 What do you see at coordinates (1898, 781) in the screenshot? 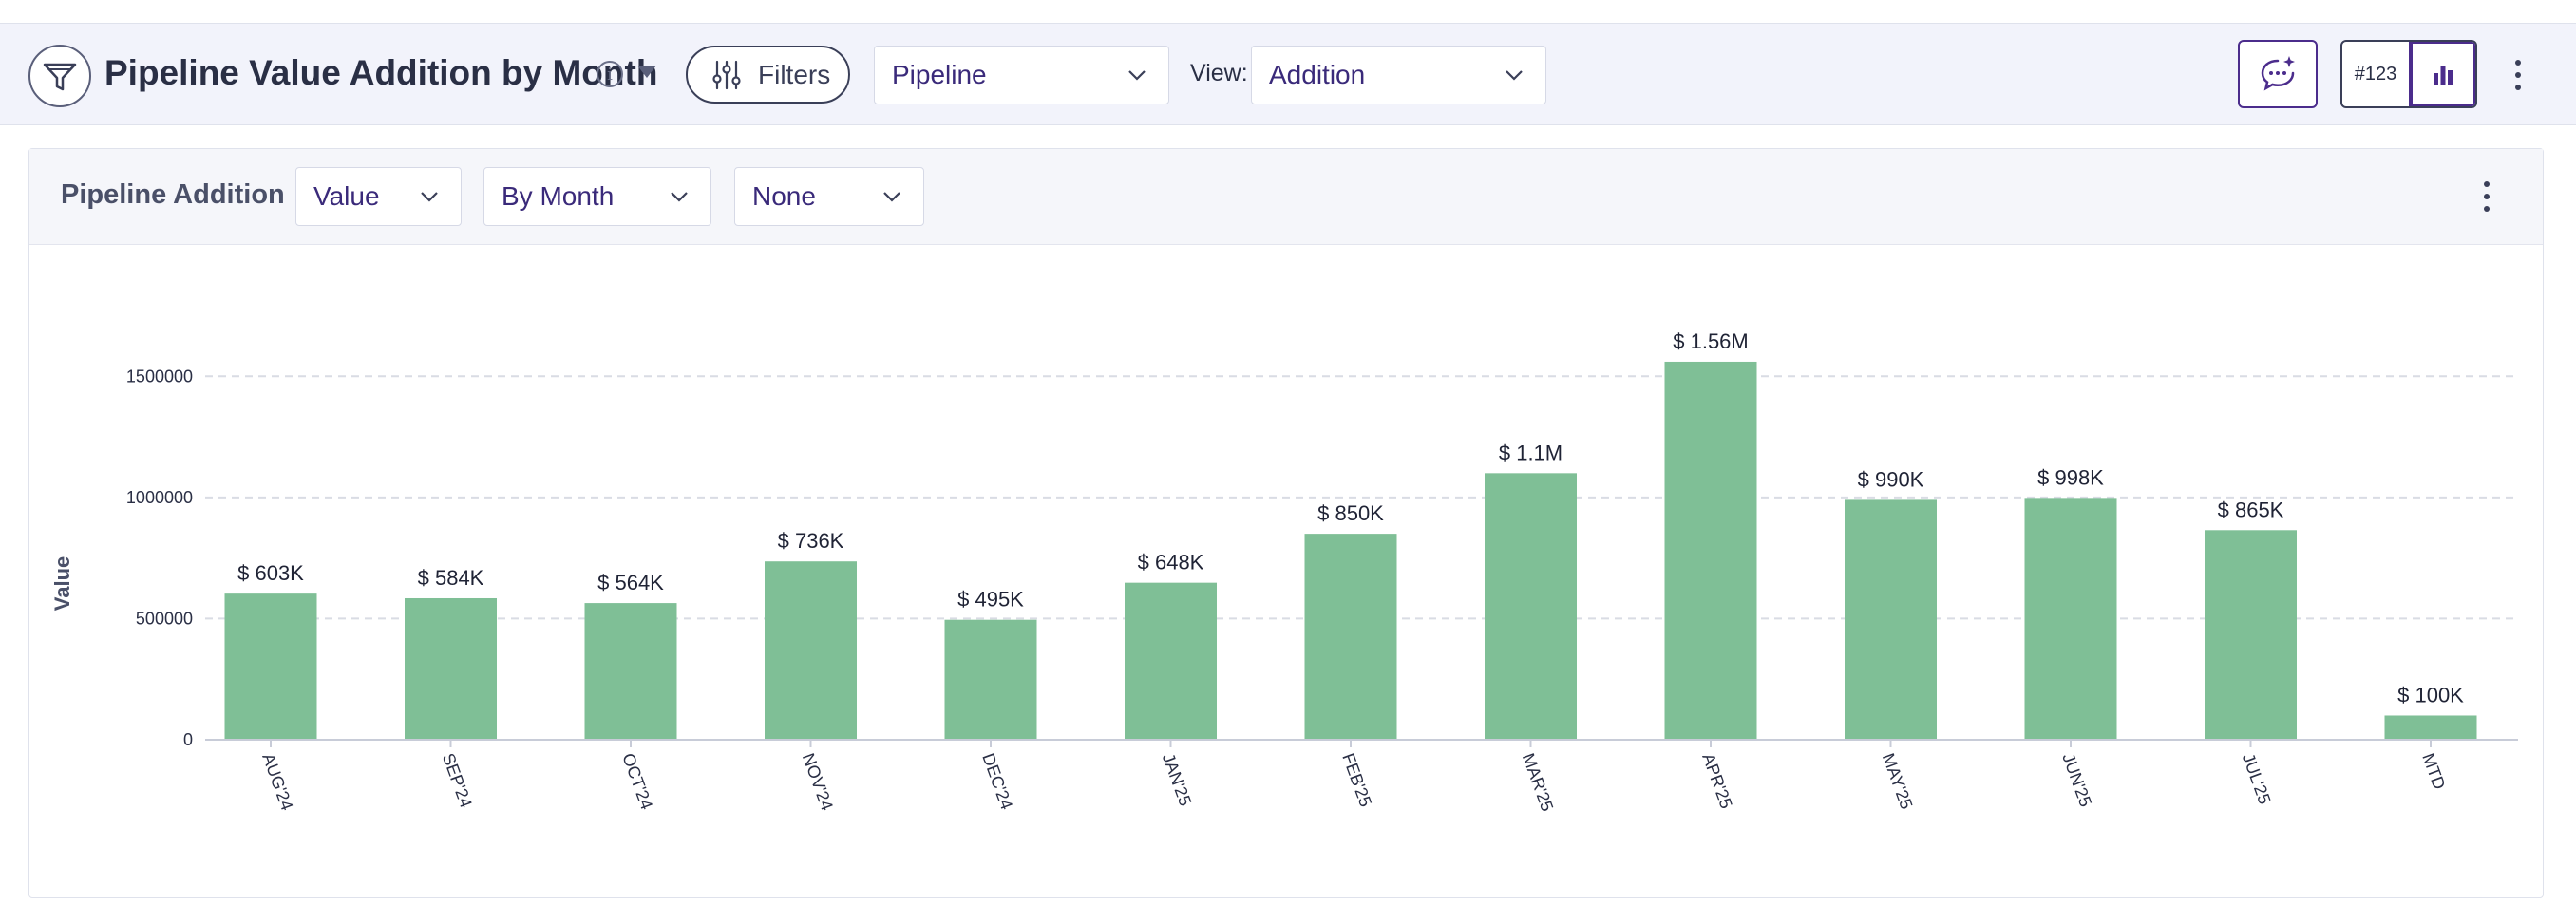
I see `x-tick-label: MAY'25` at bounding box center [1898, 781].